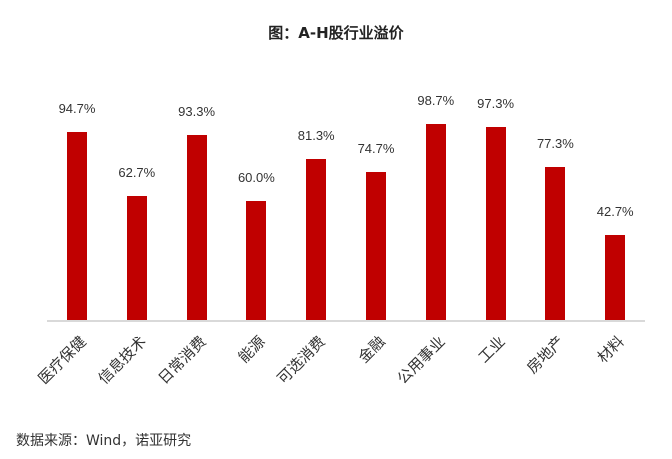  What do you see at coordinates (62, 360) in the screenshot?
I see `x-tick-label: 医疗保健` at bounding box center [62, 360].